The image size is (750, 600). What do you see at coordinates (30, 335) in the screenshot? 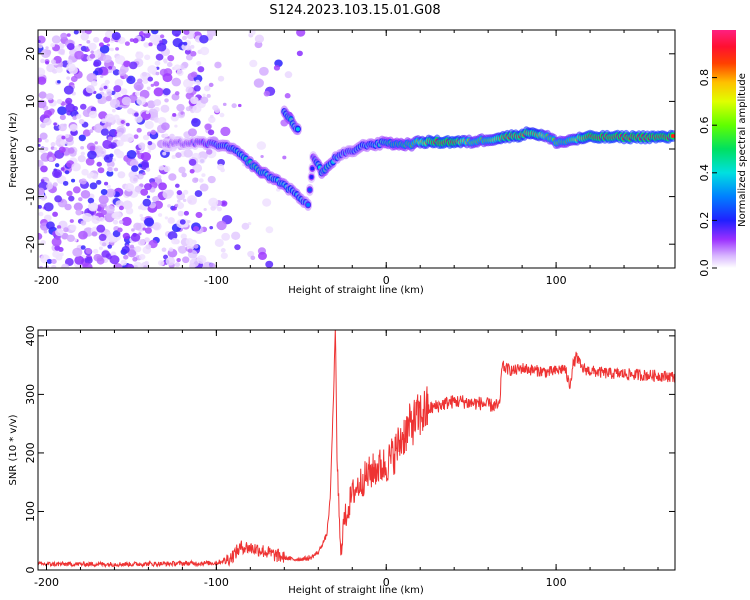
I see `snr-ytick-label: 400` at bounding box center [30, 335].